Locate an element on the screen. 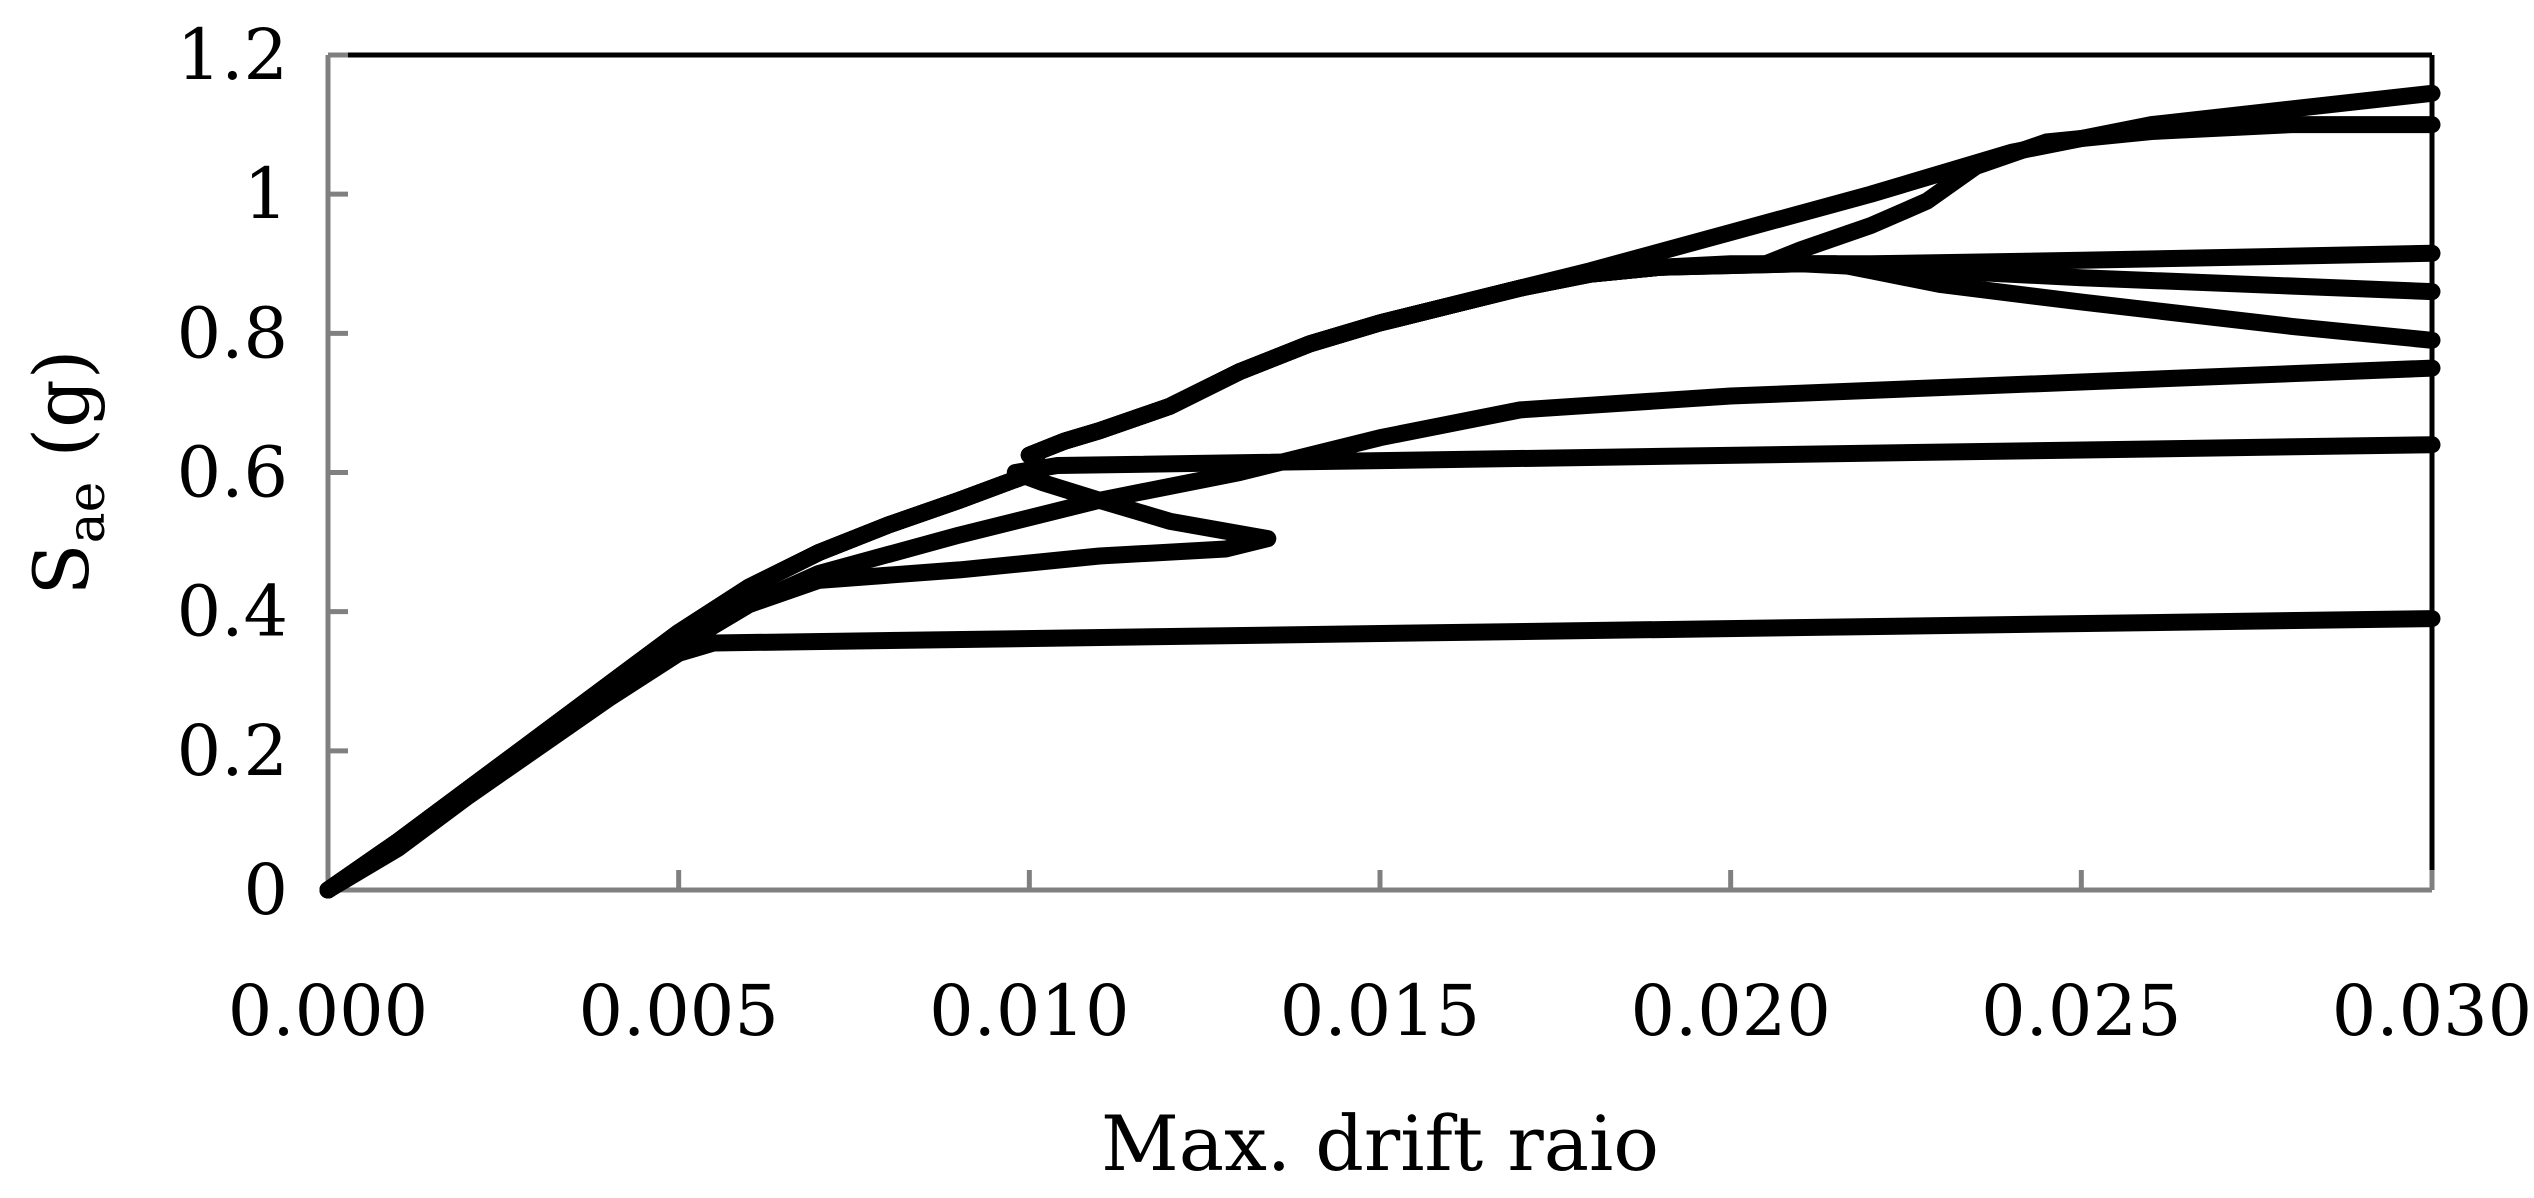 The image size is (2534, 1198). y-tick-label: 0.8 is located at coordinates (232, 333).